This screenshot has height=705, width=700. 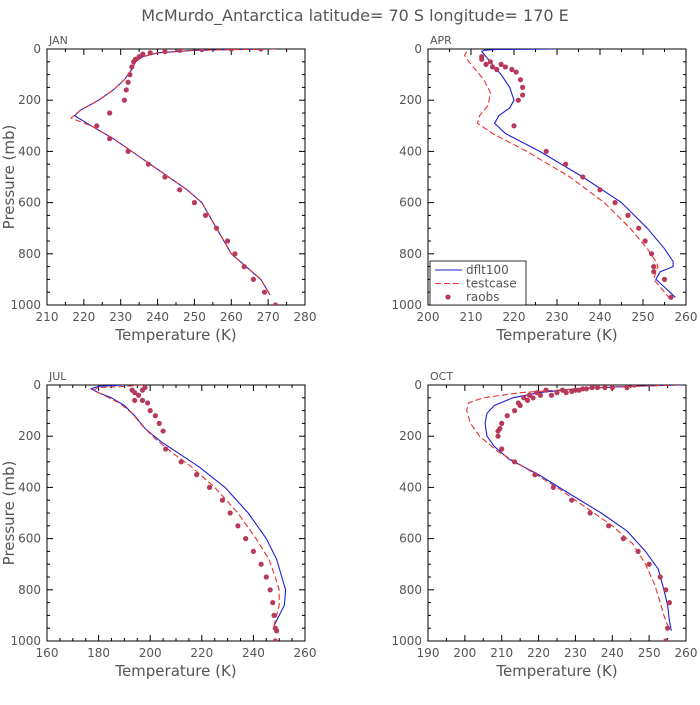 What do you see at coordinates (57, 376) in the screenshot?
I see `panel-label: JUL` at bounding box center [57, 376].